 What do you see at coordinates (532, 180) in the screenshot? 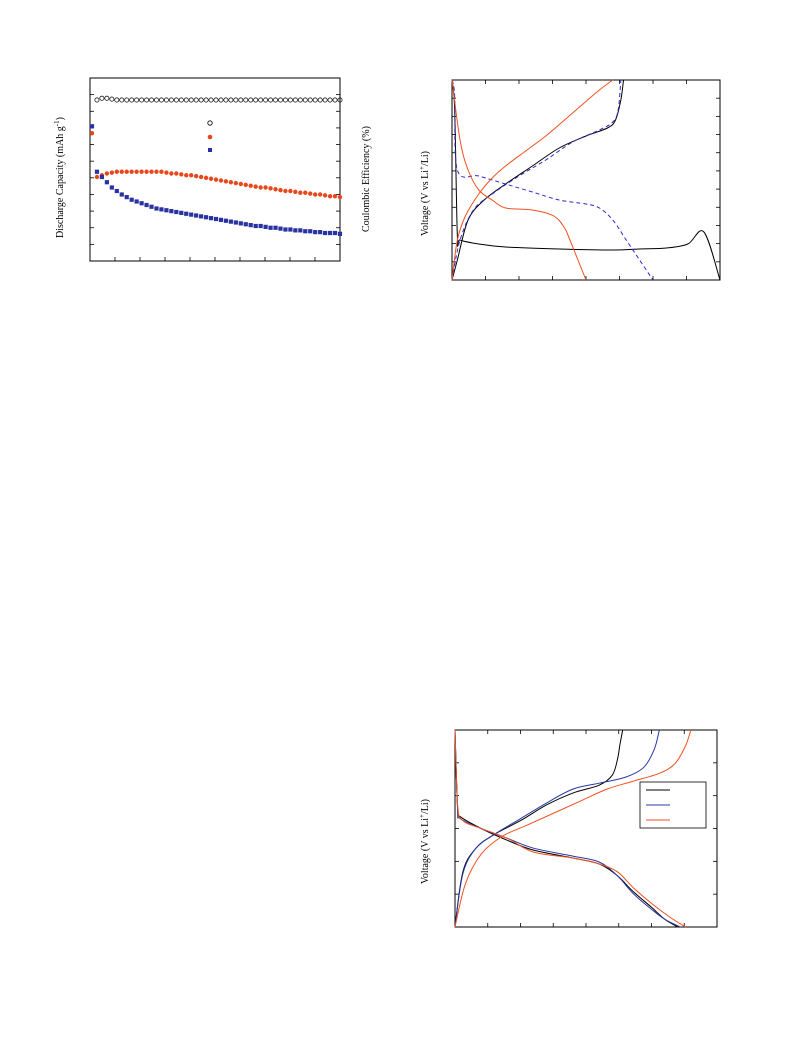
I see `chart2-line-series5` at bounding box center [532, 180].